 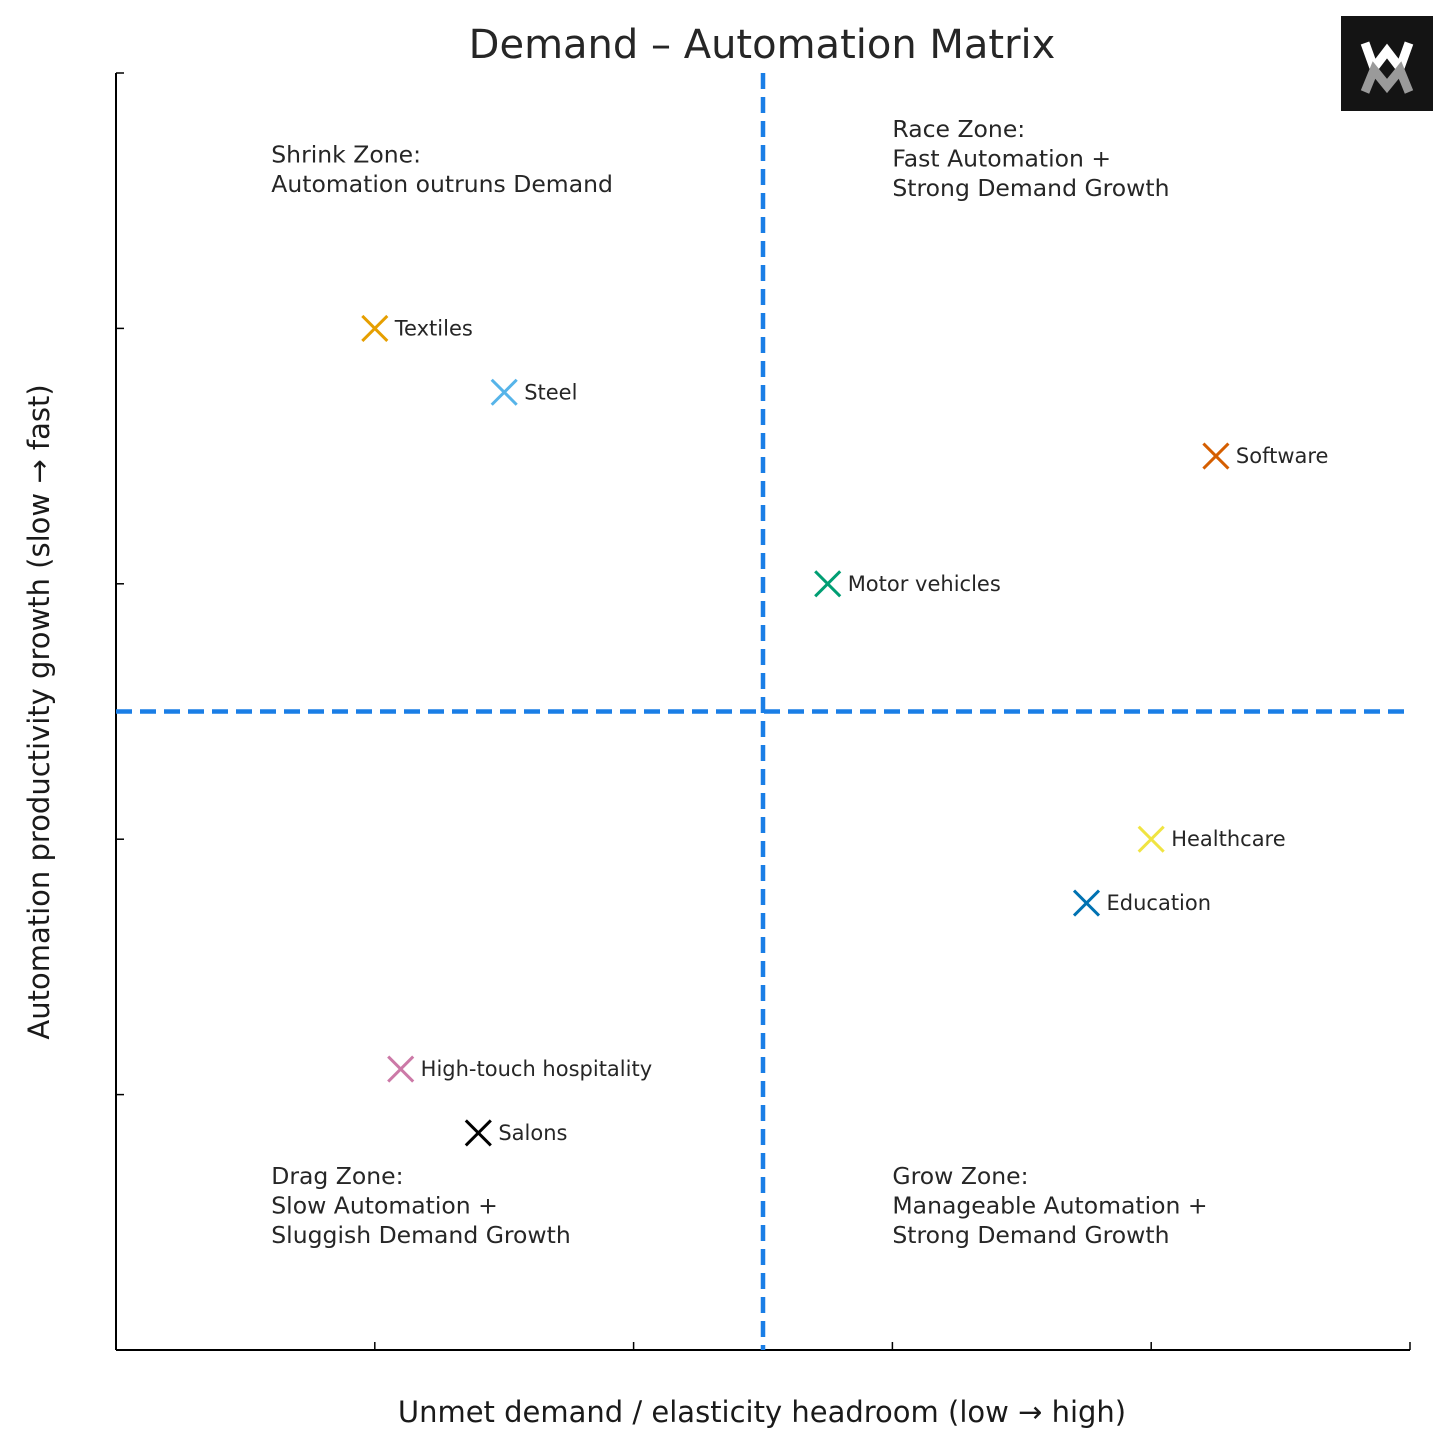 I want to click on grow-zone-line: Manageable Automation +, so click(x=1049, y=1205).